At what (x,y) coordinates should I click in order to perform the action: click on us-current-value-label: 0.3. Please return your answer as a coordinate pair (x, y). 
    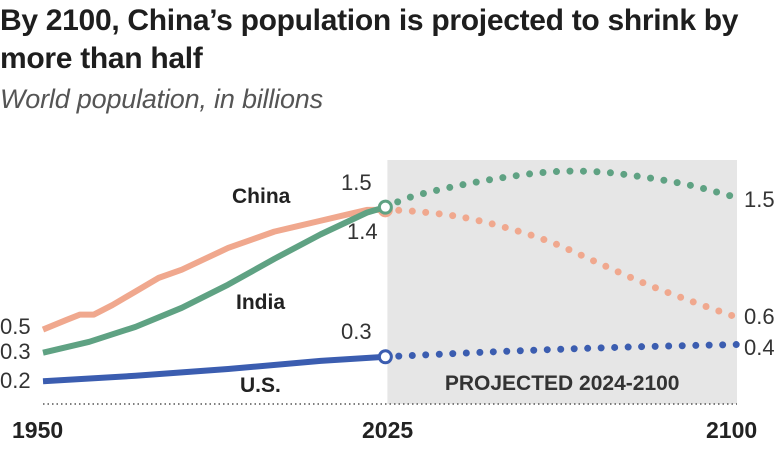
    Looking at the image, I should click on (356, 331).